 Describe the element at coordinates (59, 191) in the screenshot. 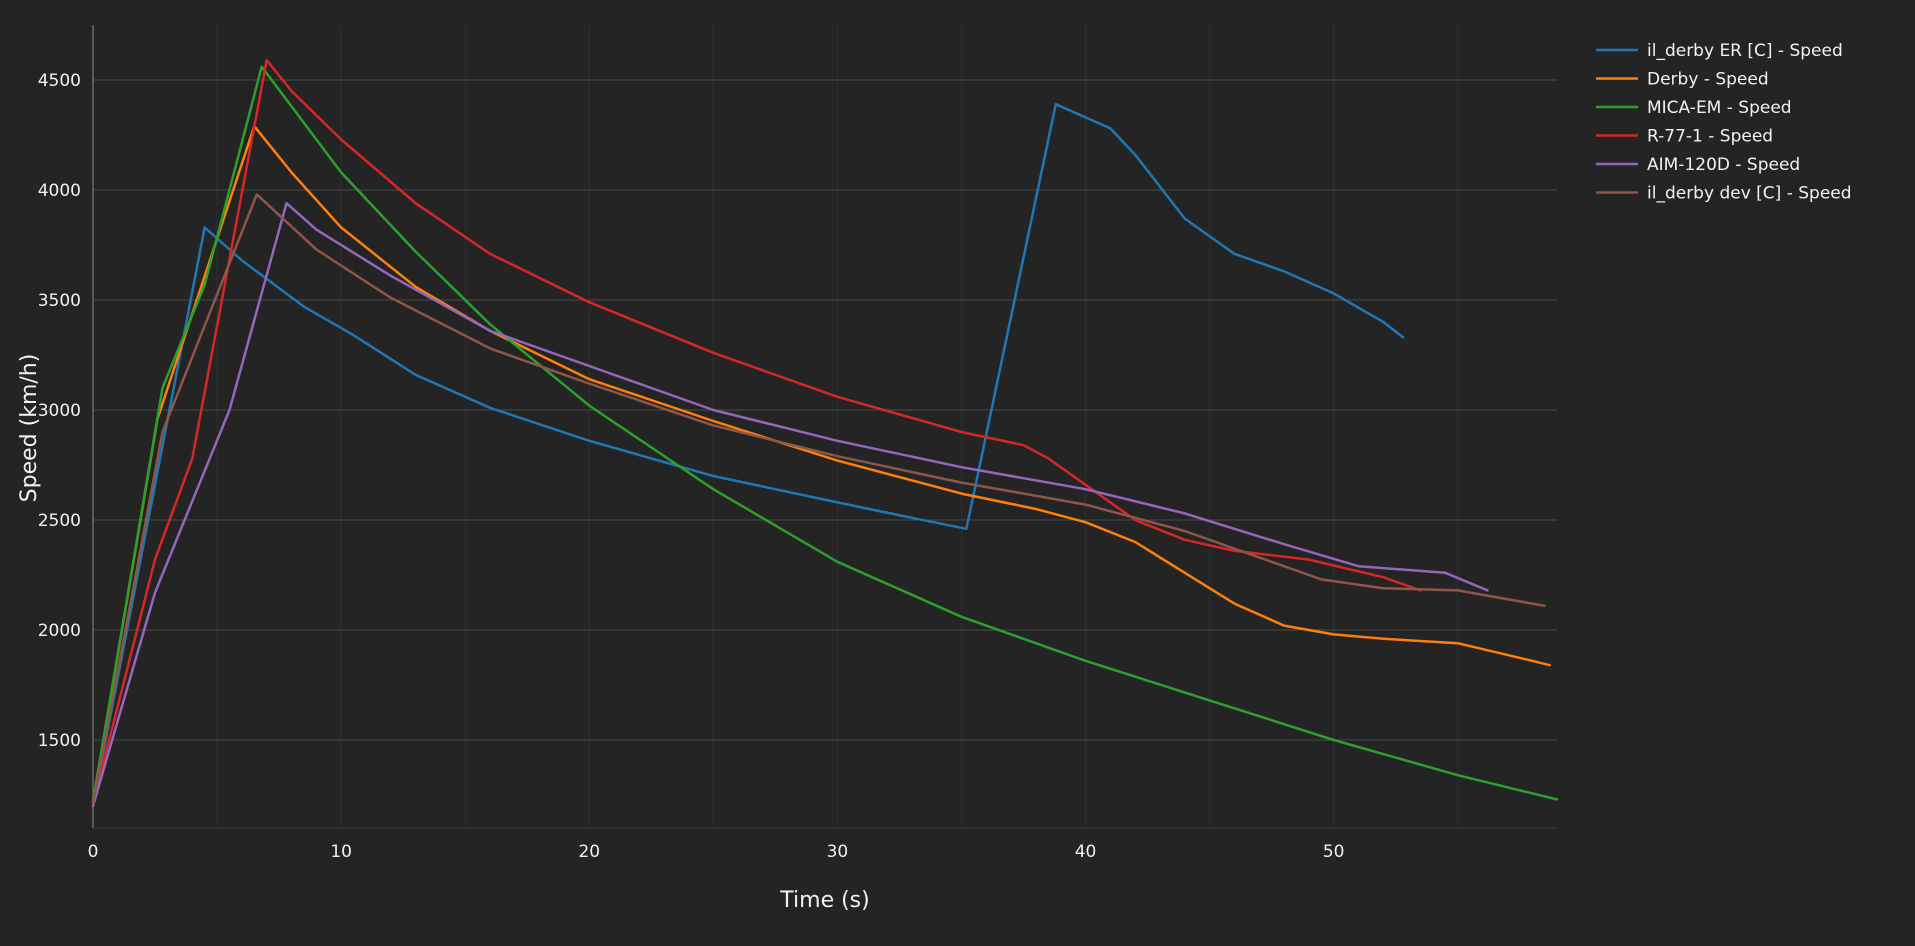

I see `y-tick-label: 4000` at that location.